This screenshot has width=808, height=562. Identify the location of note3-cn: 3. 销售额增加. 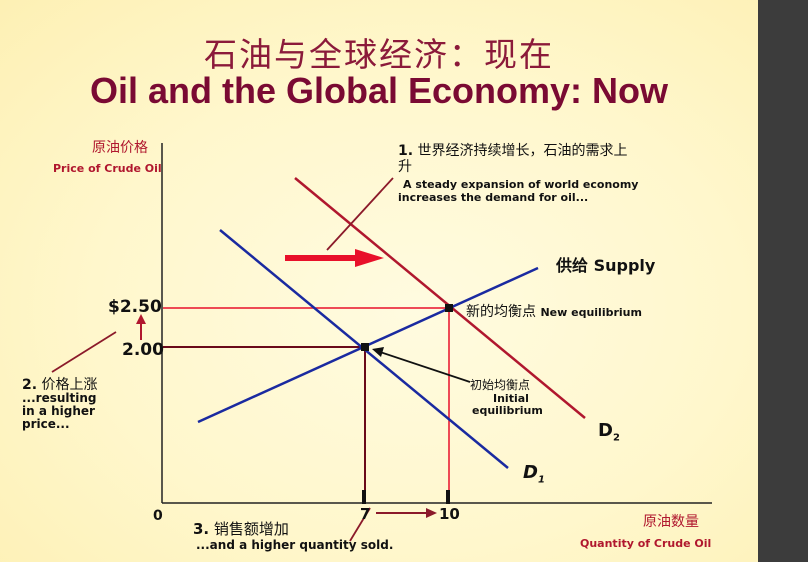
(241, 529).